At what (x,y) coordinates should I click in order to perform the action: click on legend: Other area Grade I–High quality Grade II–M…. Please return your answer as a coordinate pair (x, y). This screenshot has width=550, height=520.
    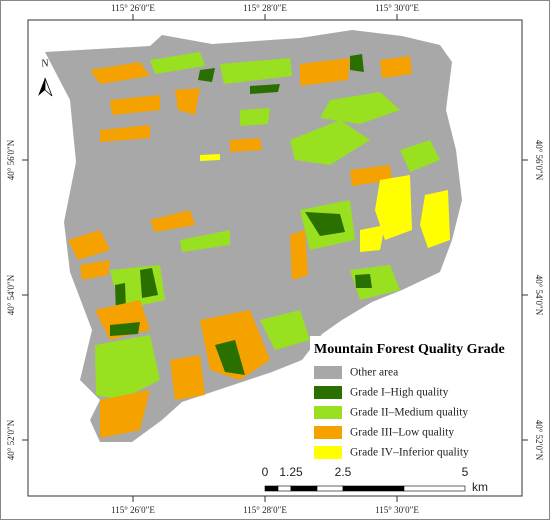
    Looking at the image, I should click on (391, 412).